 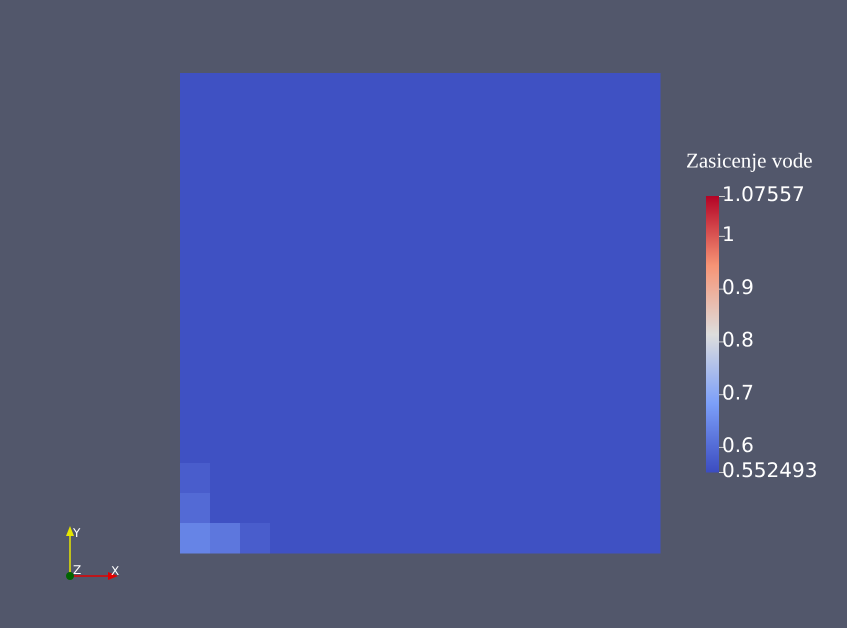 What do you see at coordinates (749, 160) in the screenshot?
I see `color-bar-title: Zasicenje vode` at bounding box center [749, 160].